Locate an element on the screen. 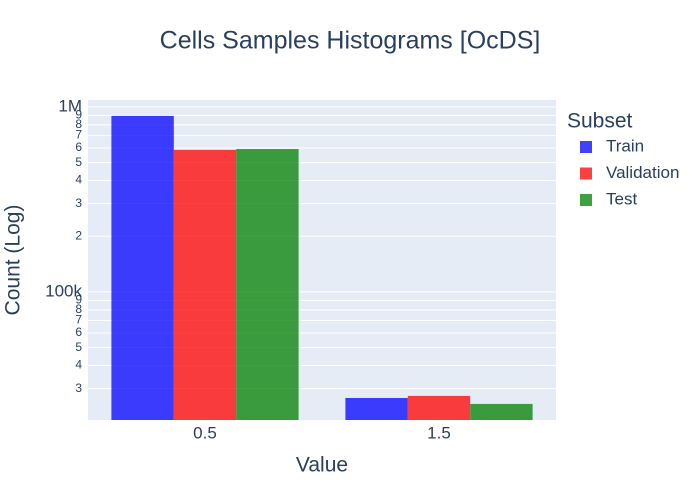 Image resolution: width=700 pixels, height=500 pixels. x-axis-title: Value is located at coordinates (322, 465).